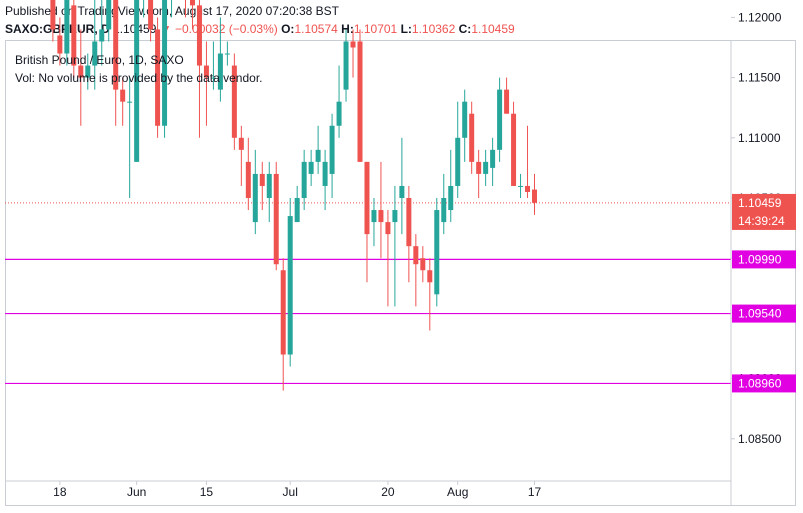 The image size is (803, 513). Describe the element at coordinates (465, 29) in the screenshot. I see `close-label: C:` at that location.